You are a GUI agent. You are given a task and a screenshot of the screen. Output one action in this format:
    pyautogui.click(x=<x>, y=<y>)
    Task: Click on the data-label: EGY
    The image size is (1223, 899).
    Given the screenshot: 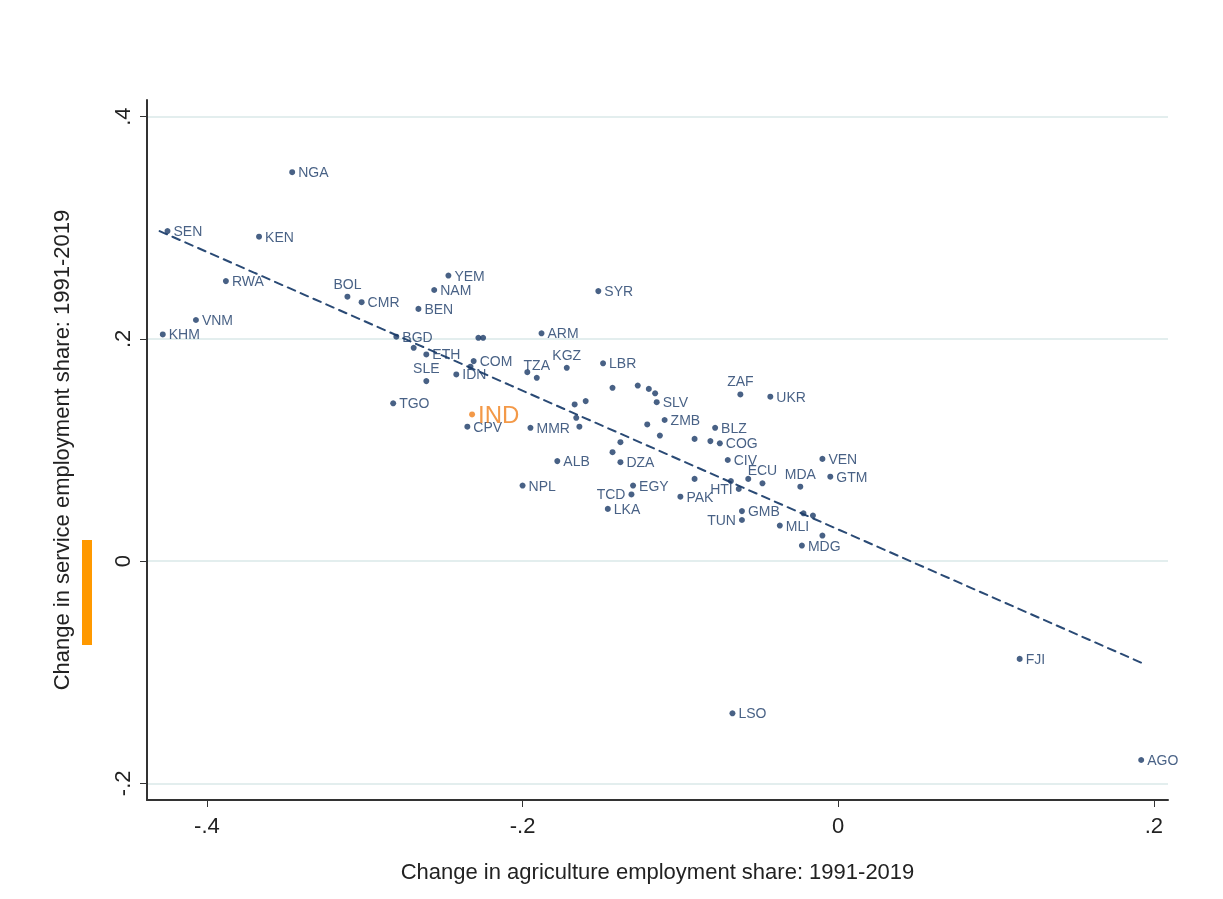 What is the action you would take?
    pyautogui.click(x=654, y=485)
    